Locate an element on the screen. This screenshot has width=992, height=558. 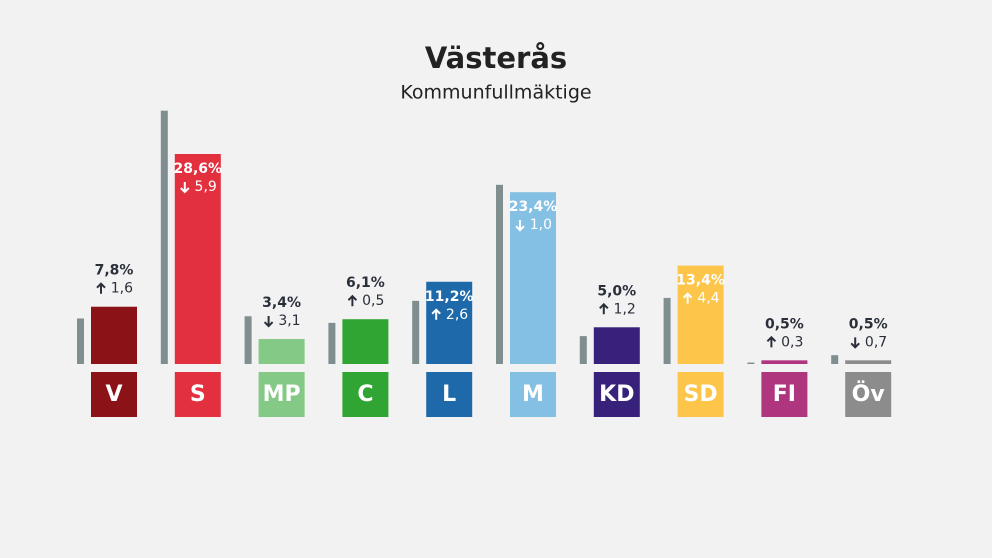
change-label: 5,9 is located at coordinates (206, 187).